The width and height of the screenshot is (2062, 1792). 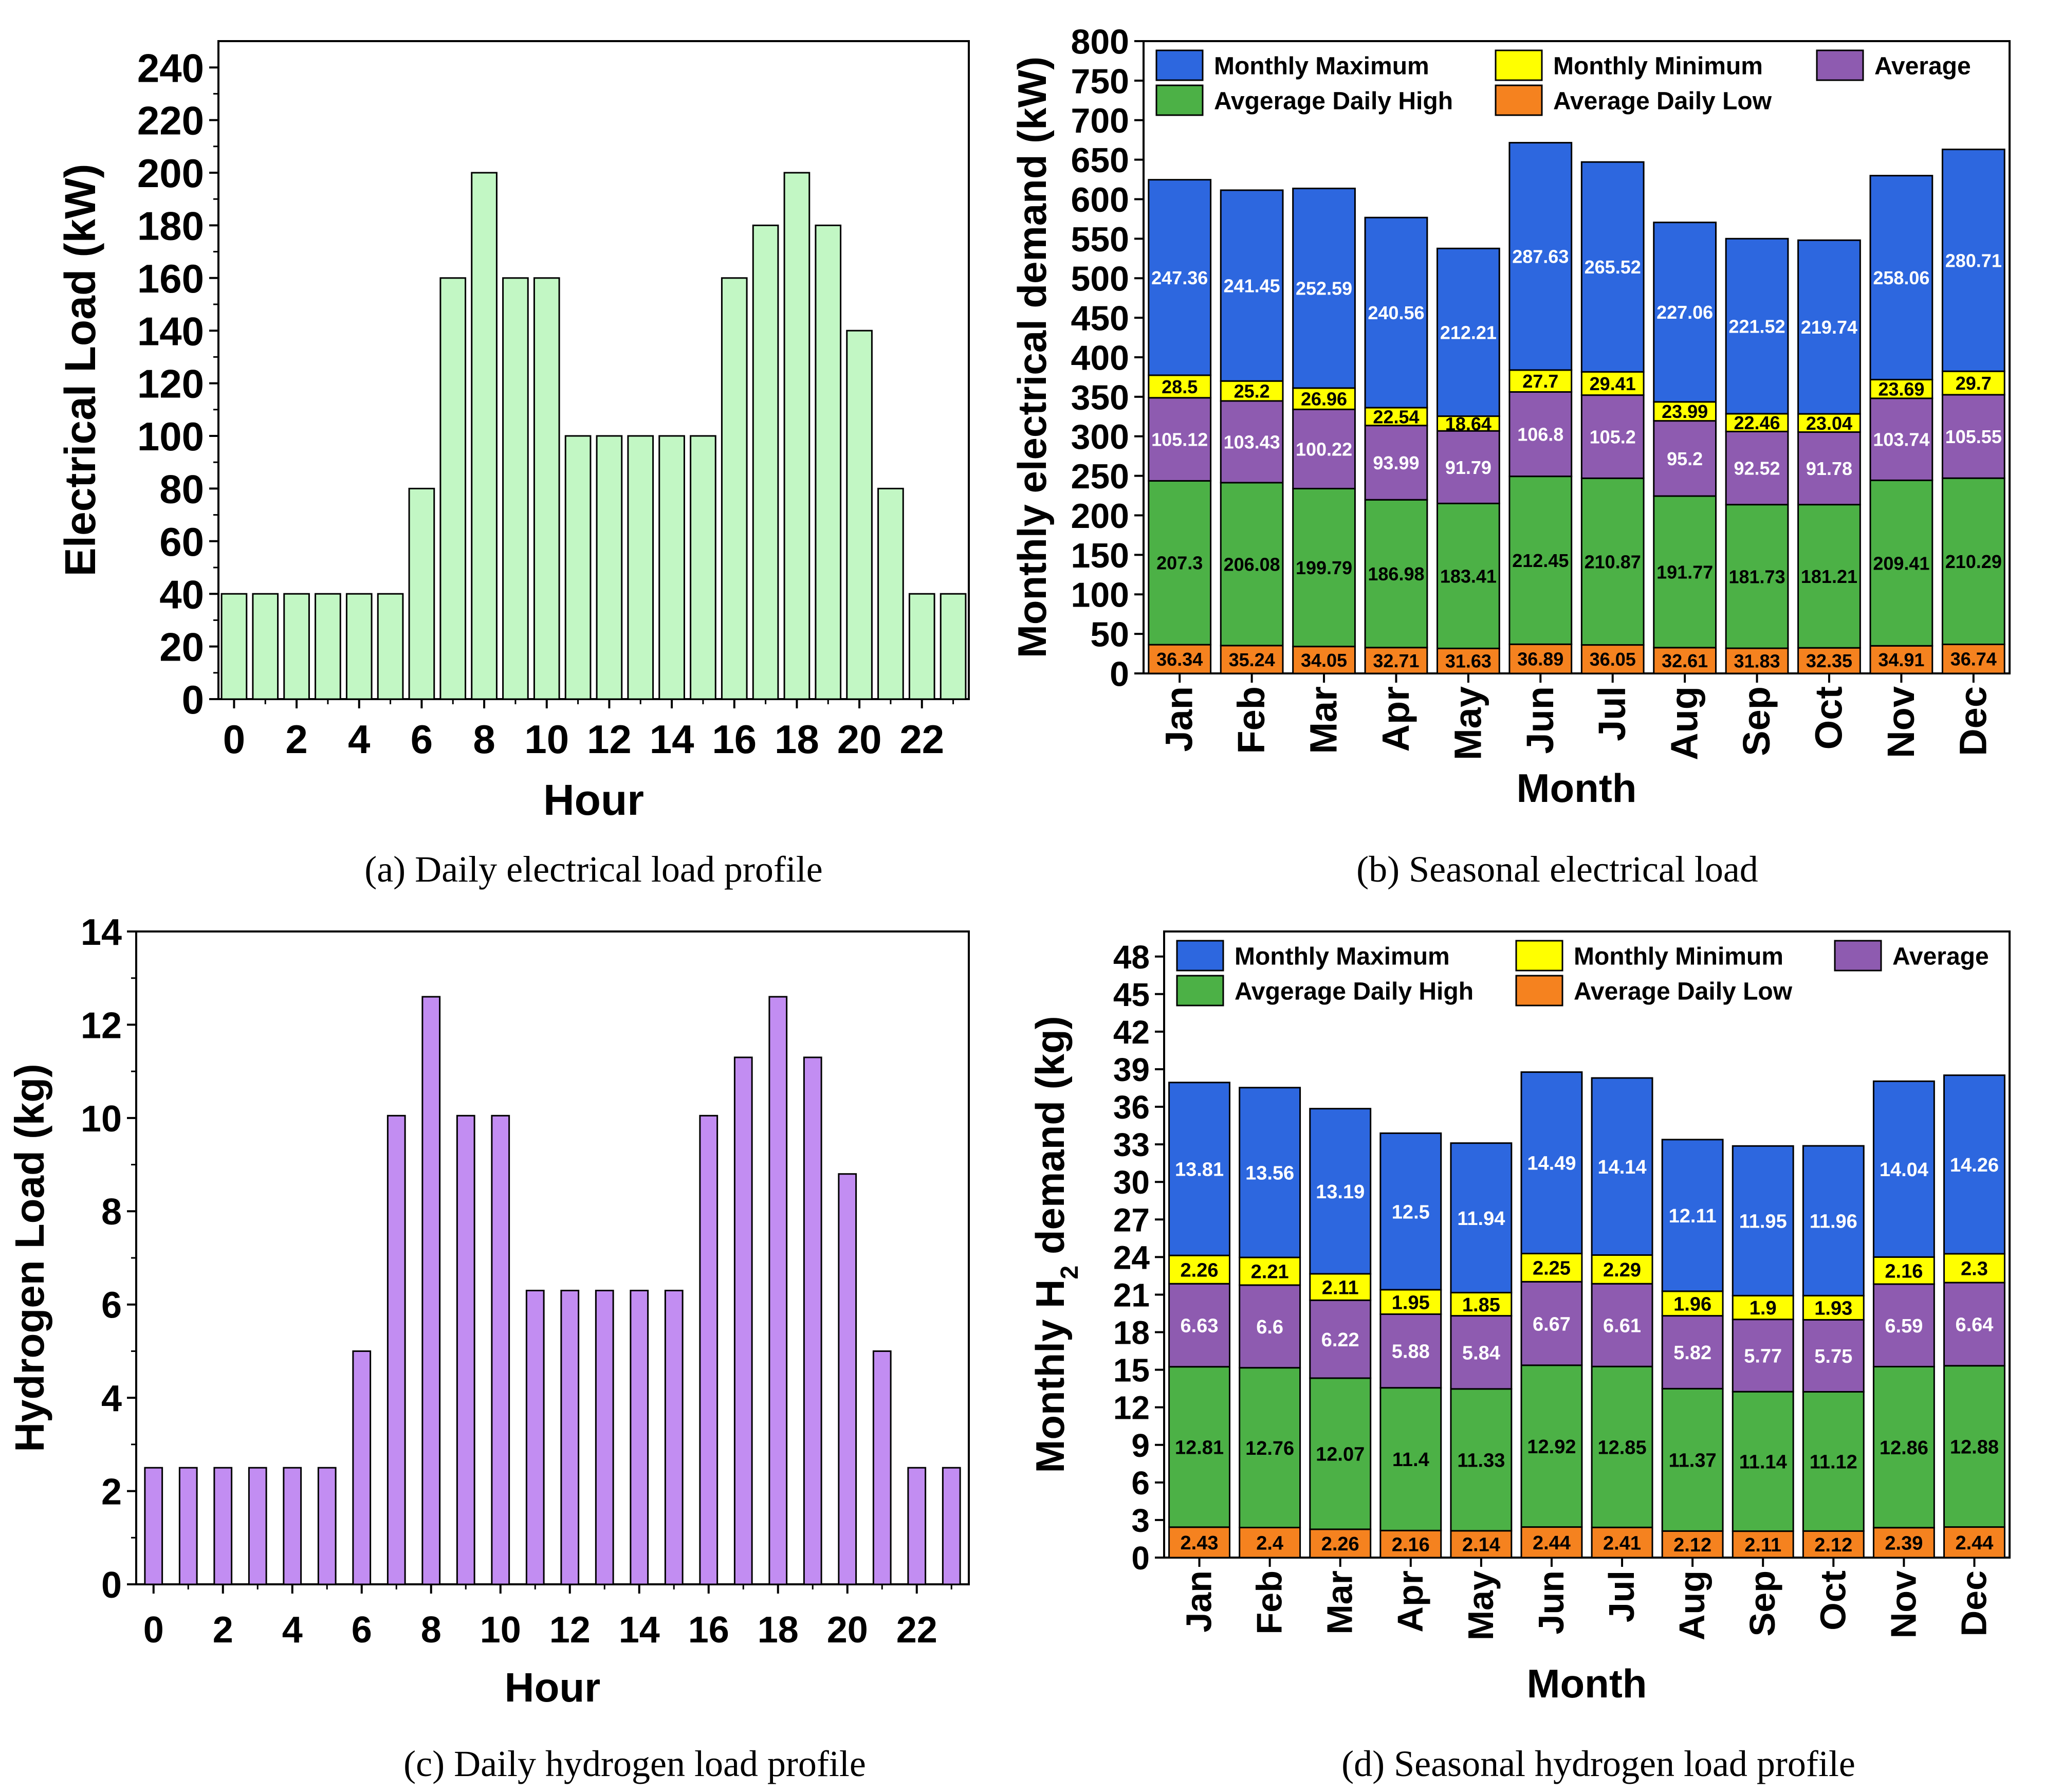 I want to click on data-label: 181.73, so click(x=1756, y=576).